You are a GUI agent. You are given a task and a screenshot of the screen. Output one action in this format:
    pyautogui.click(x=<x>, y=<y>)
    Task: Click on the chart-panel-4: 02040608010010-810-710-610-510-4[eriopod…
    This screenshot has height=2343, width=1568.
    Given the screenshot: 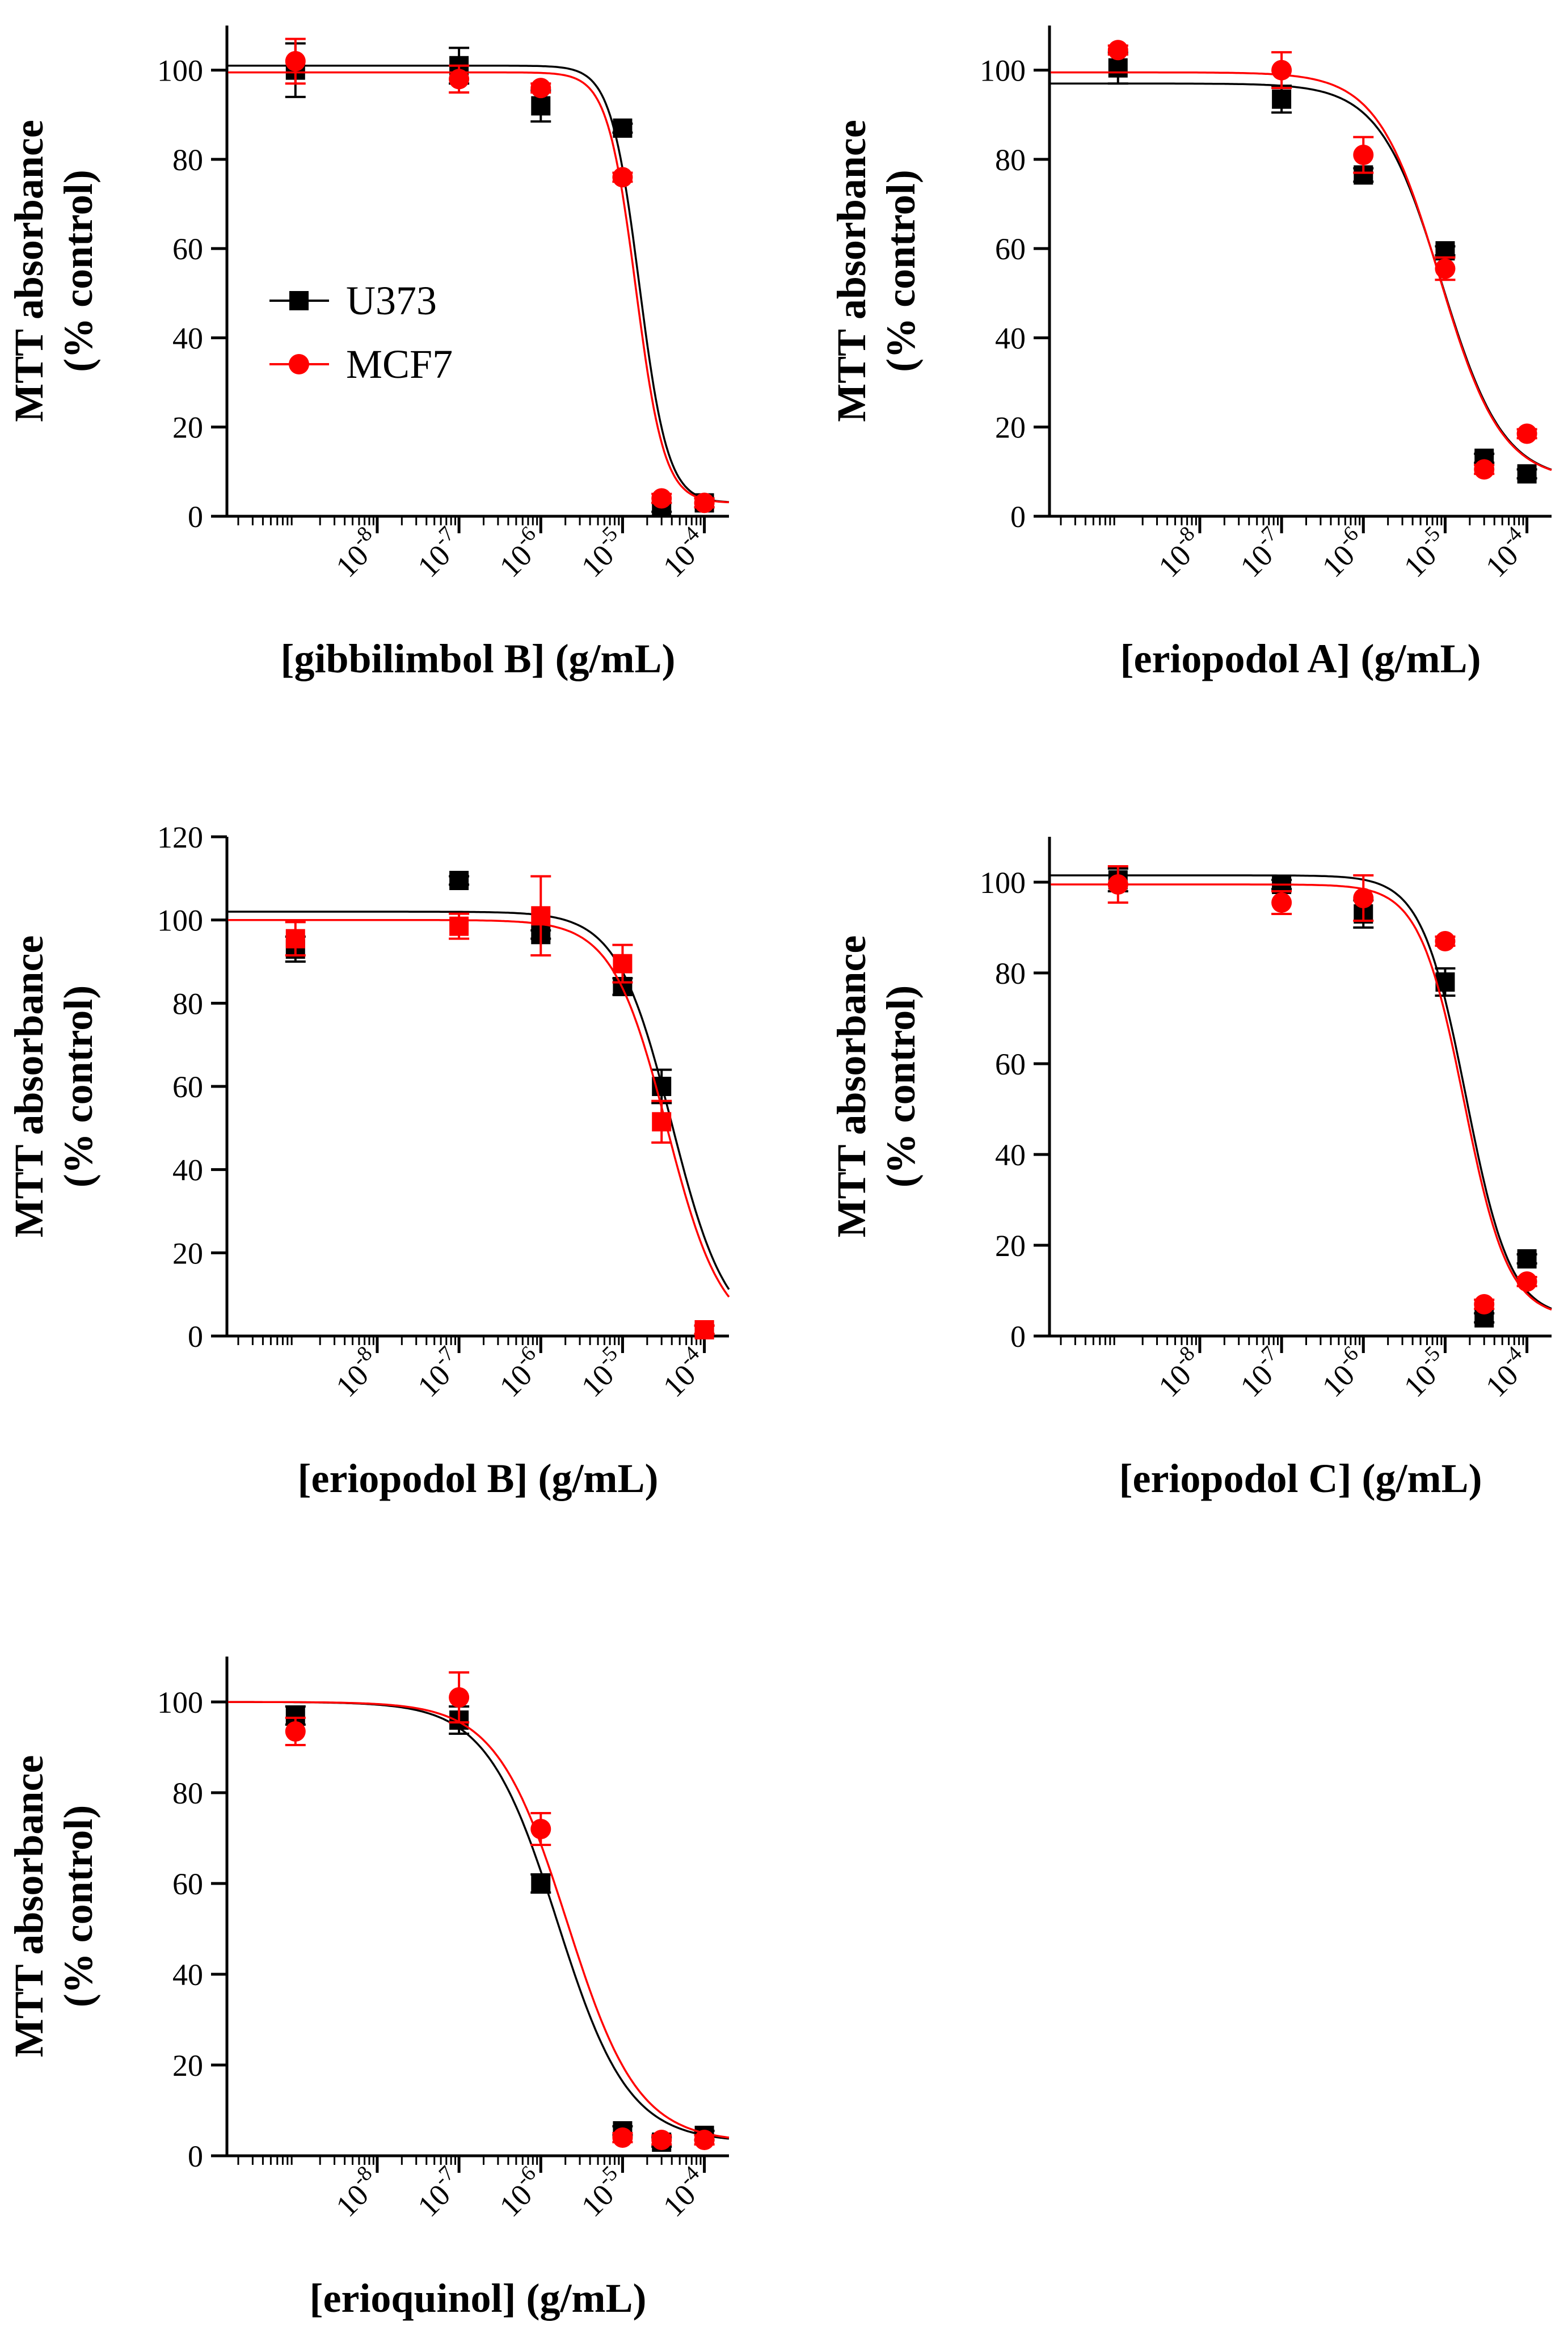 What is the action you would take?
    pyautogui.click(x=1190, y=1169)
    